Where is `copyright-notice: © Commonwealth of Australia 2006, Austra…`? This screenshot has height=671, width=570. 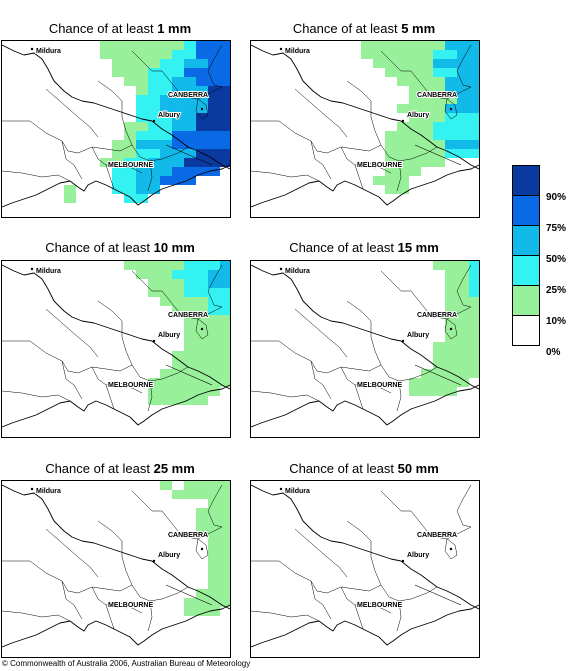 copyright-notice: © Commonwealth of Australia 2006, Austra… is located at coordinates (126, 663).